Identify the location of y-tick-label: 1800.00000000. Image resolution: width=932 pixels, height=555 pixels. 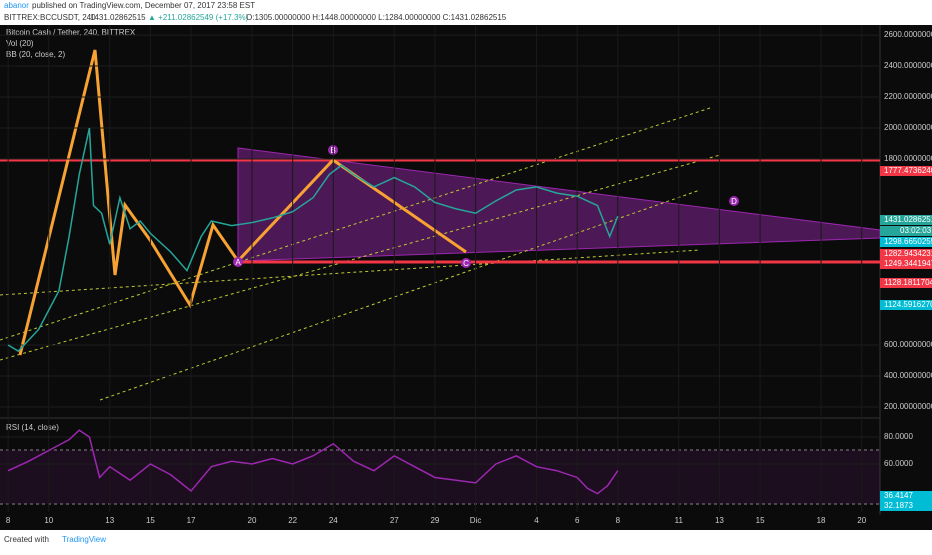
(908, 158).